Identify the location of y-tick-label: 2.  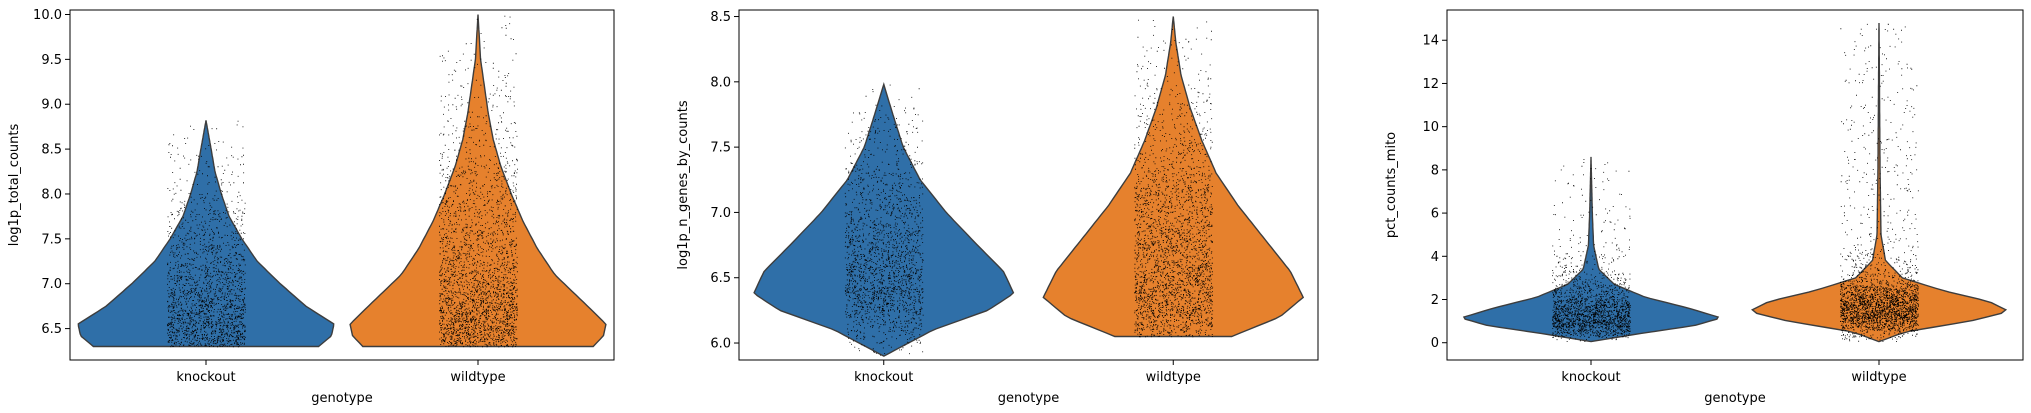
(1435, 300).